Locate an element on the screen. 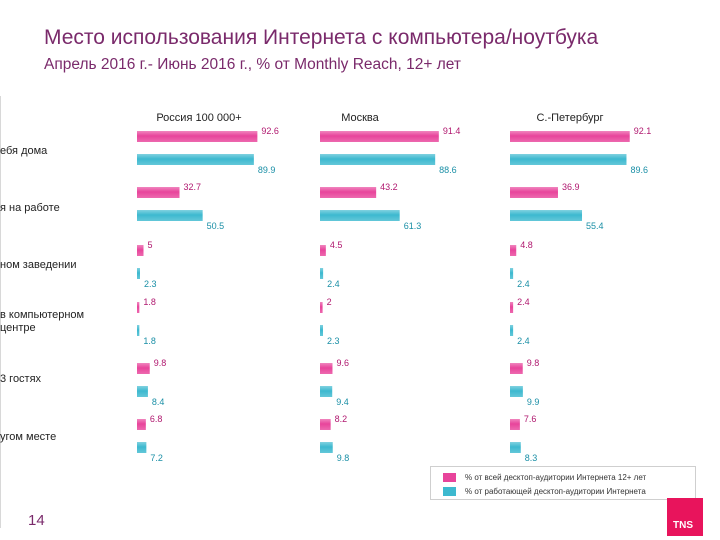 The width and height of the screenshot is (720, 540). bar-russia-work-s1 is located at coordinates (158, 192).